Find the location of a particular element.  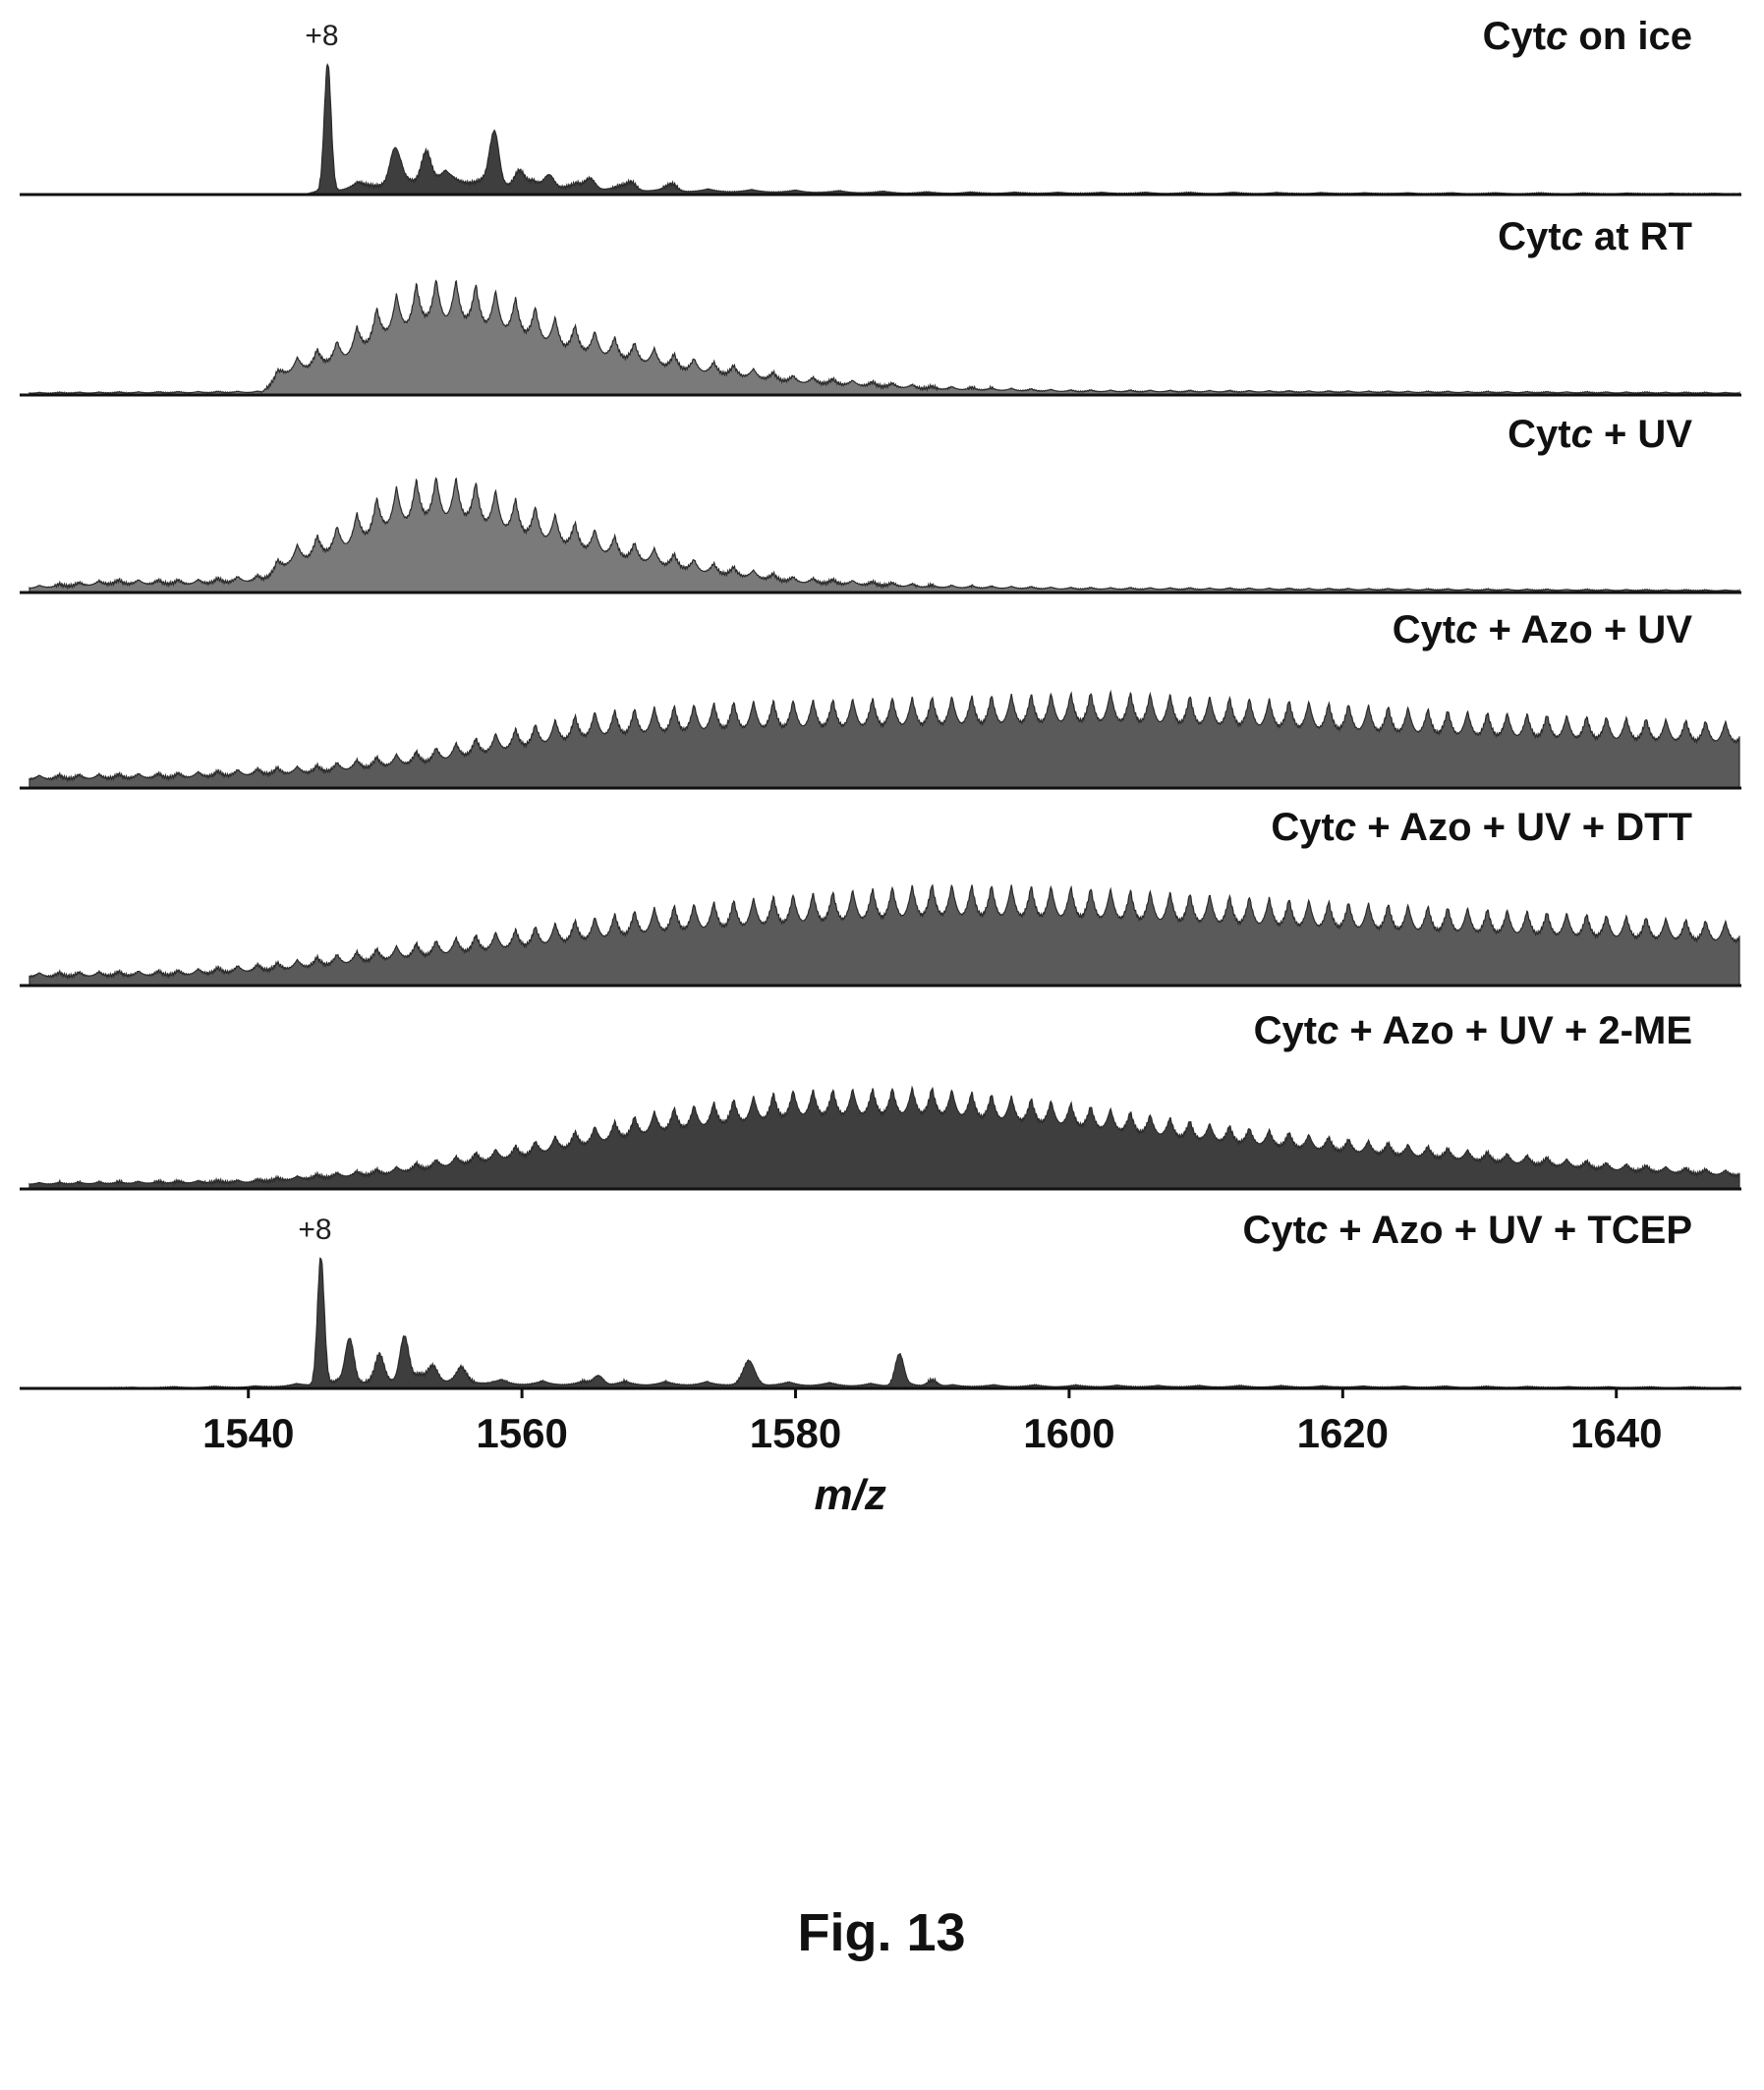

spectrum-panel: Cytc + Azo + UV + 2-ME is located at coordinates (880, 1100).